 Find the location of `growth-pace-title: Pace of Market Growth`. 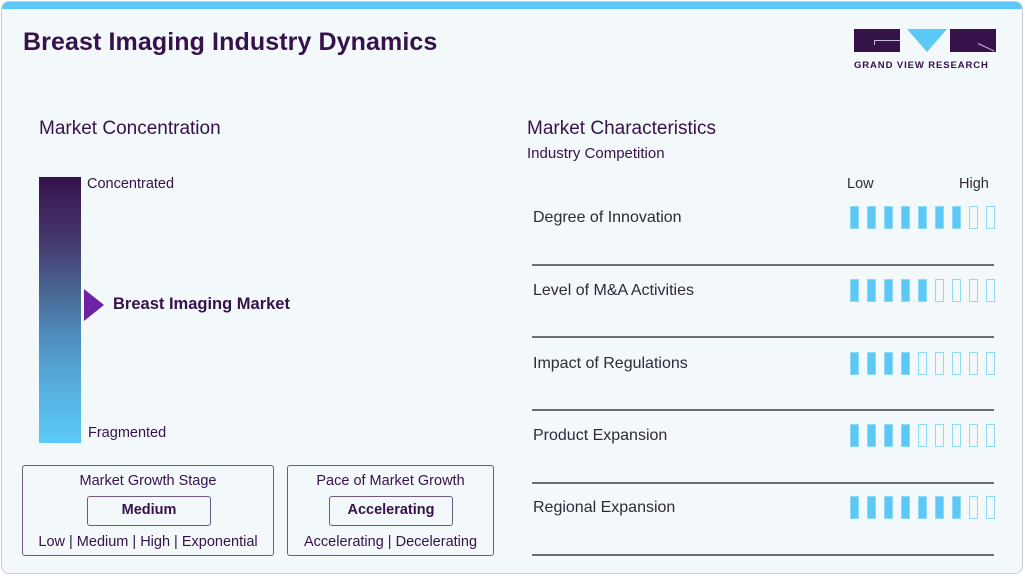

growth-pace-title: Pace of Market Growth is located at coordinates (390, 481).